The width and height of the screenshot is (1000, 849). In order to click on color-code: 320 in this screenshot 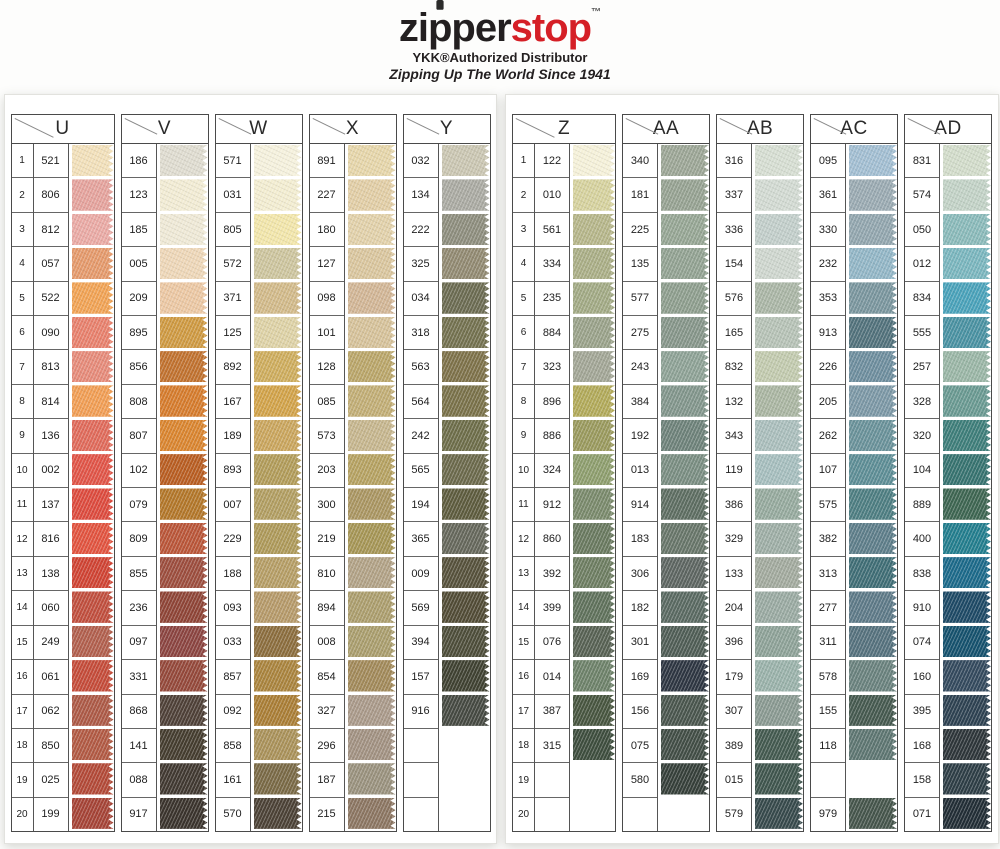, I will do `click(922, 436)`.